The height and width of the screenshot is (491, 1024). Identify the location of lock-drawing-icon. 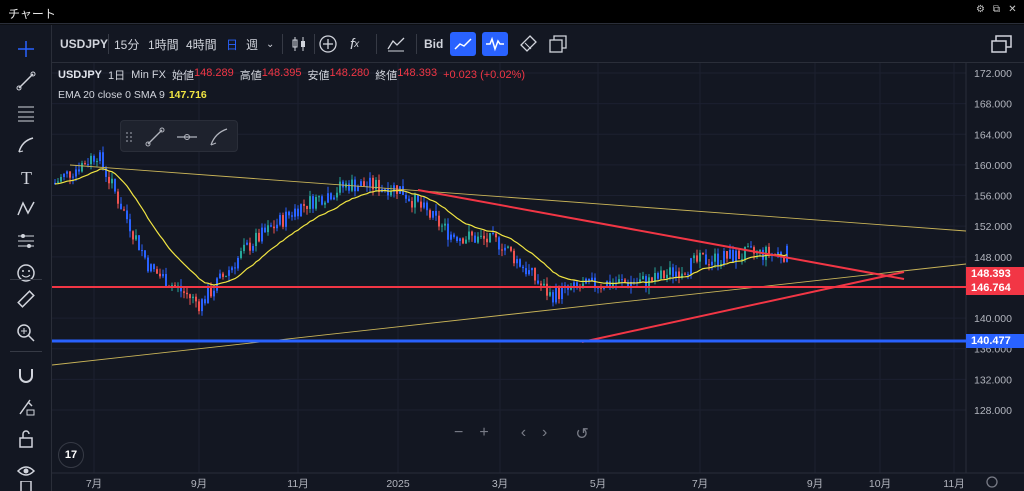
(26, 407).